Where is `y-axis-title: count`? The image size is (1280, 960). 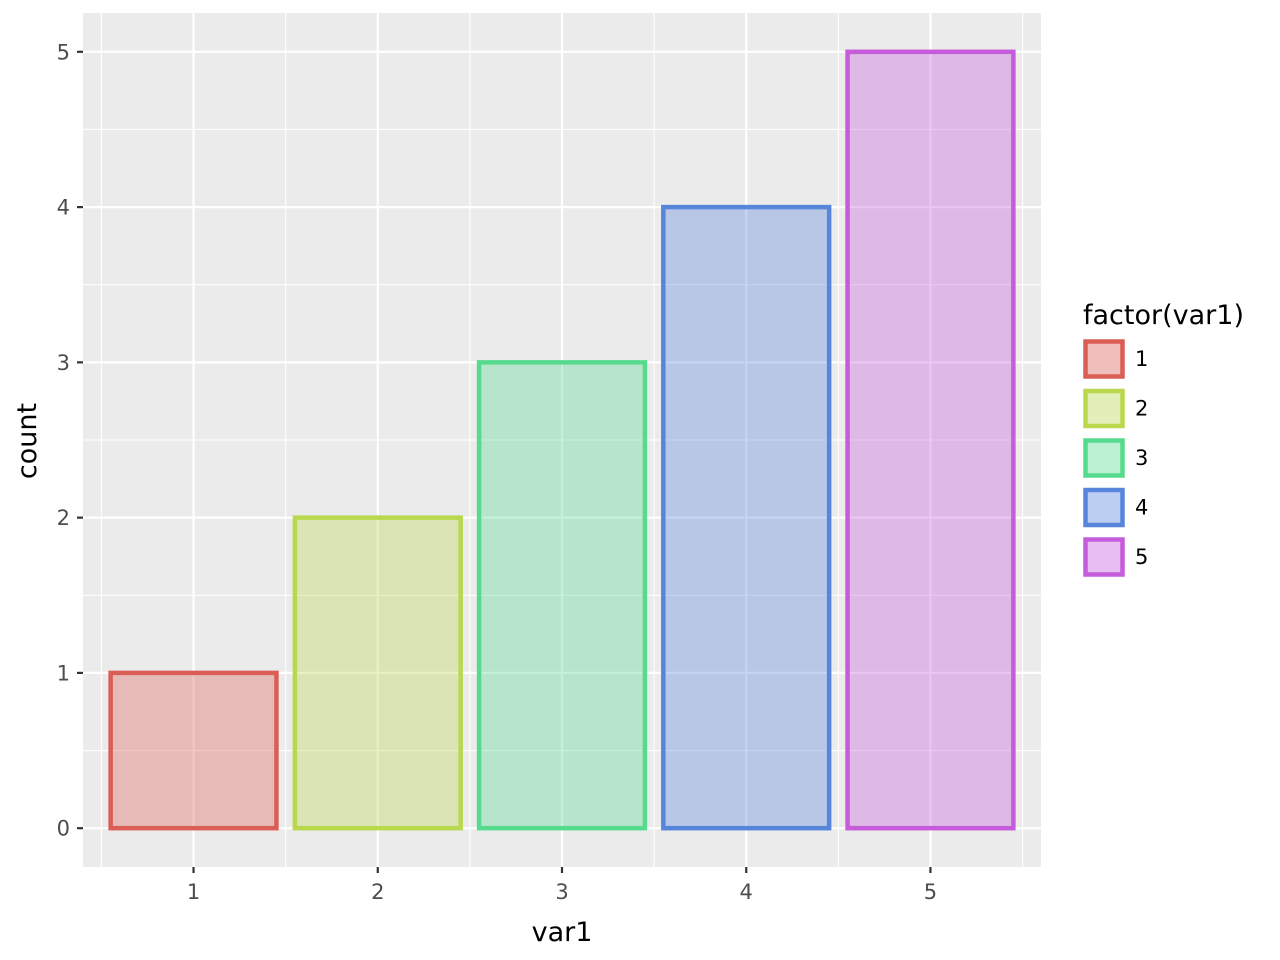
y-axis-title: count is located at coordinates (27, 441).